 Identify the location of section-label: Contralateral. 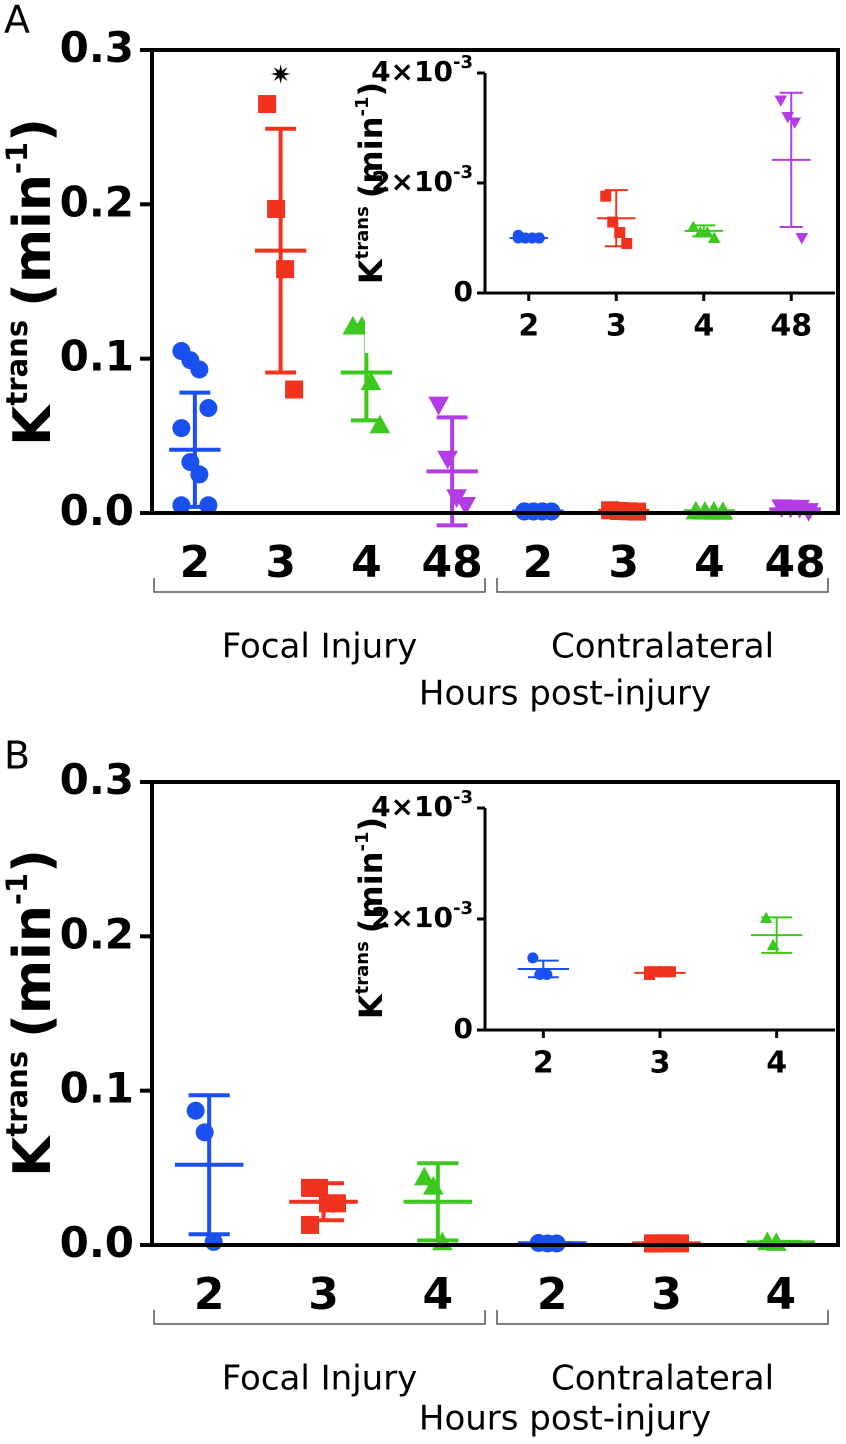
(662, 1379).